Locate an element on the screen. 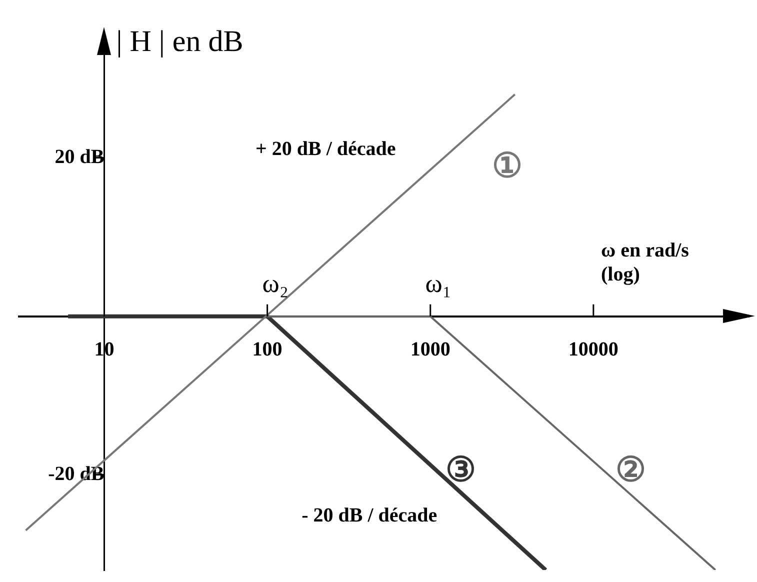 This screenshot has height=582, width=757. x-axis-title: ω en rad/s (log) is located at coordinates (645, 262).